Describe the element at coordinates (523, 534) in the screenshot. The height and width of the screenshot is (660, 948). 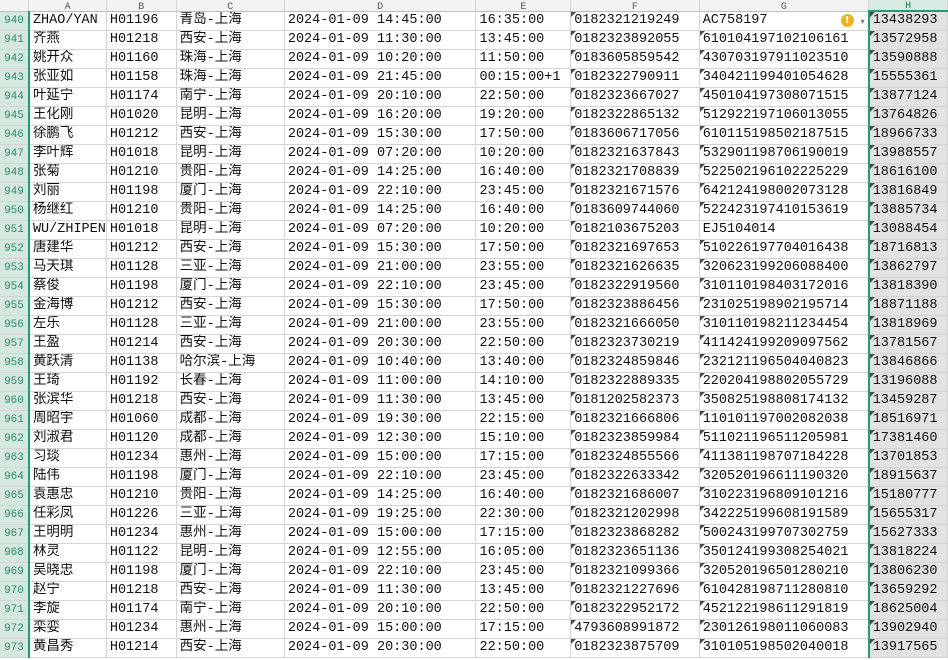
I see `cell-e: 17:15:00` at that location.